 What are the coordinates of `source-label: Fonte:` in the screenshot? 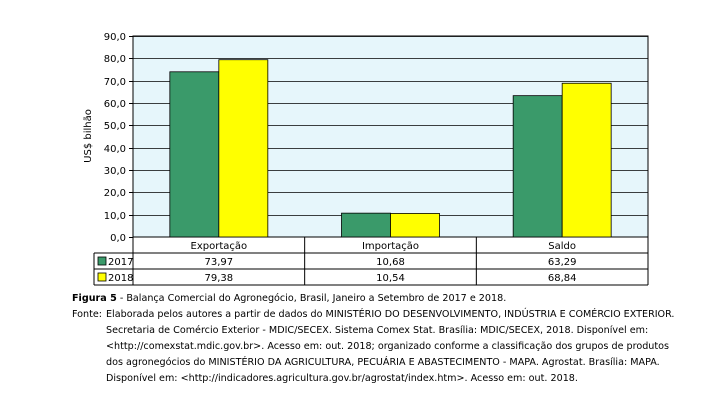 It's located at (87, 314).